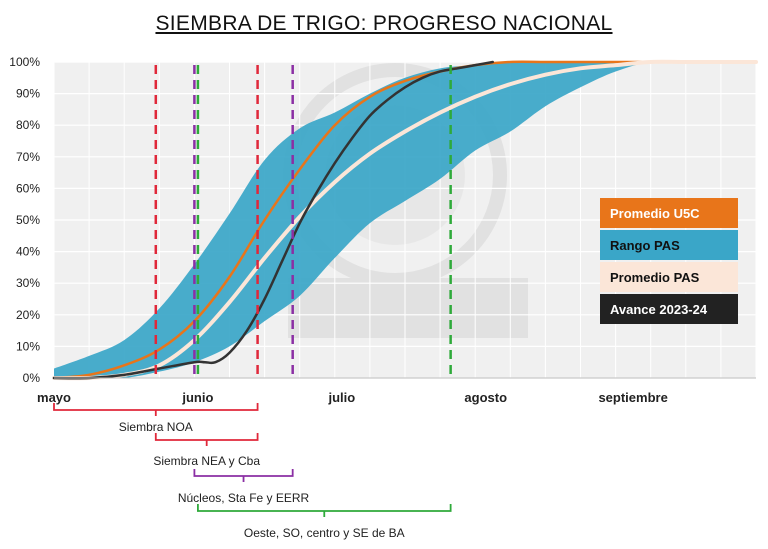  Describe the element at coordinates (384, 23) in the screenshot. I see `chart-title: SIEMBRA DE TRIGO: PROGRESO NACIONAL` at that location.